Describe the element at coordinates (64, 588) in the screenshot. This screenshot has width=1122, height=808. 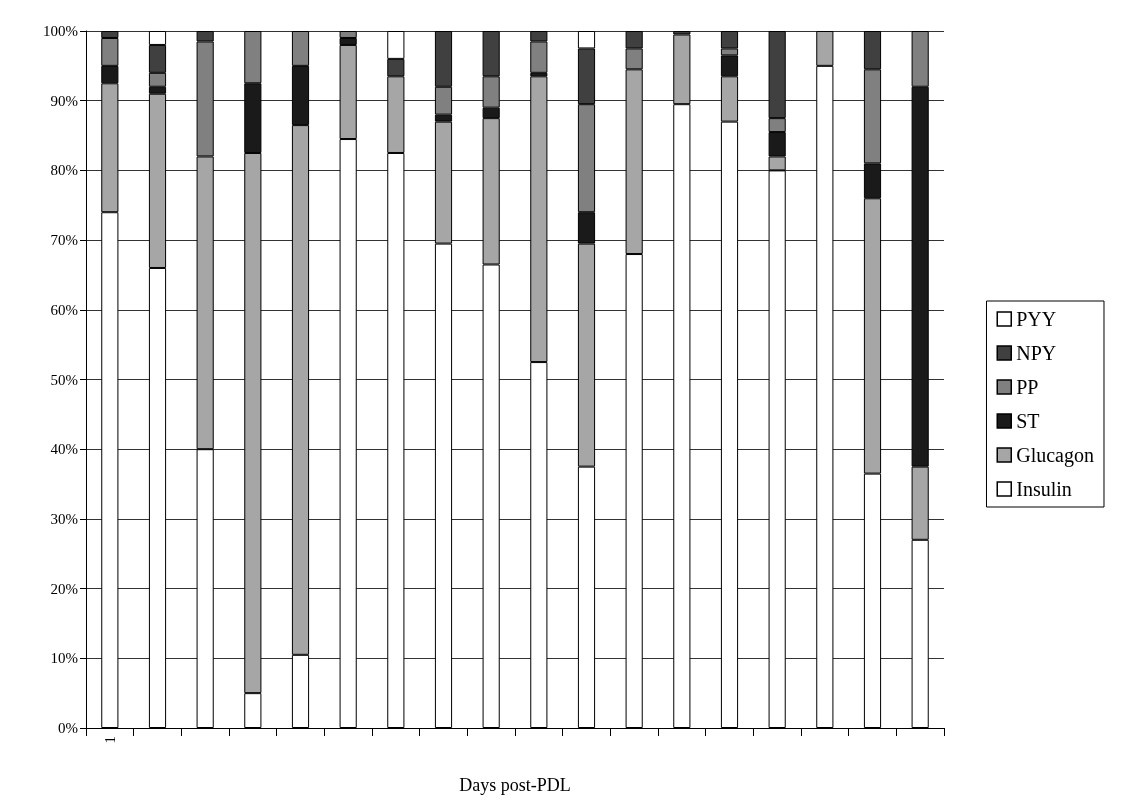
I see `y-tick-label: 20%` at that location.